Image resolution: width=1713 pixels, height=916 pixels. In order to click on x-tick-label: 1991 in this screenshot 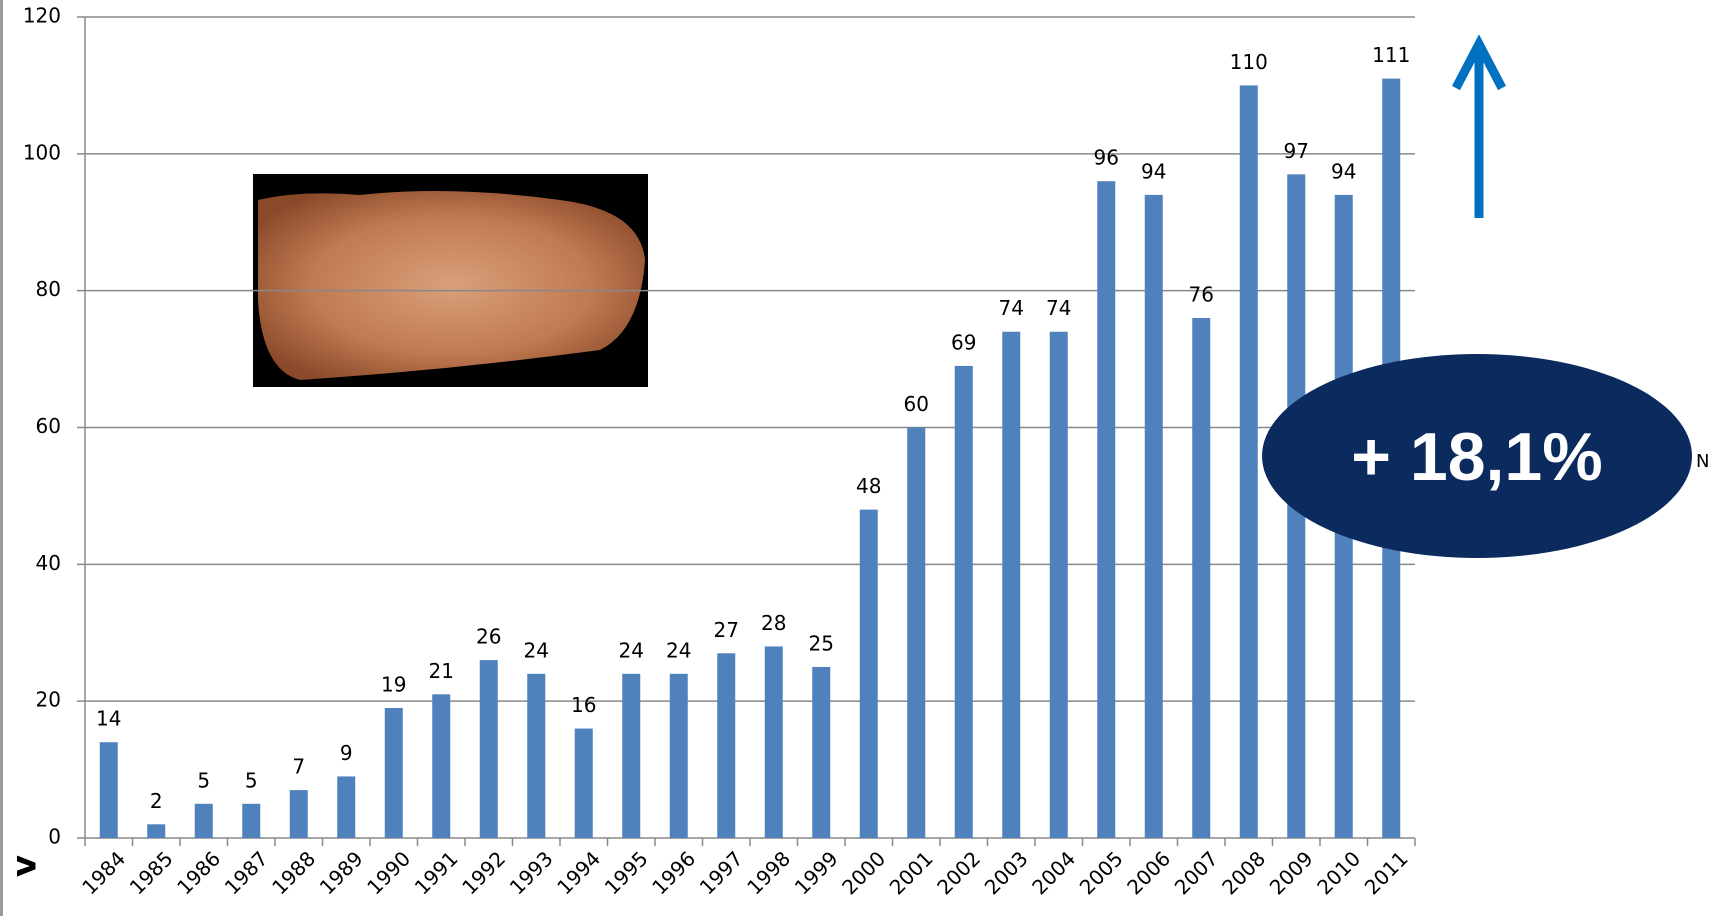, I will do `click(436, 872)`.